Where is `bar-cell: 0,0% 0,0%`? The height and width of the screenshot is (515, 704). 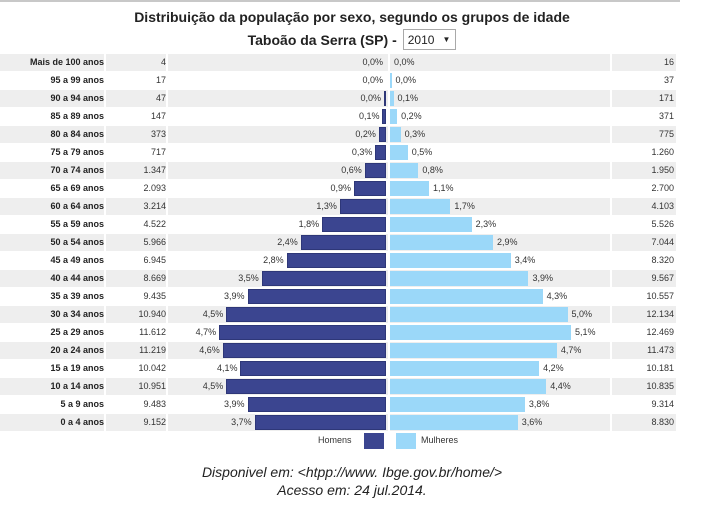
bar-cell: 0,0% 0,0% is located at coordinates (389, 80).